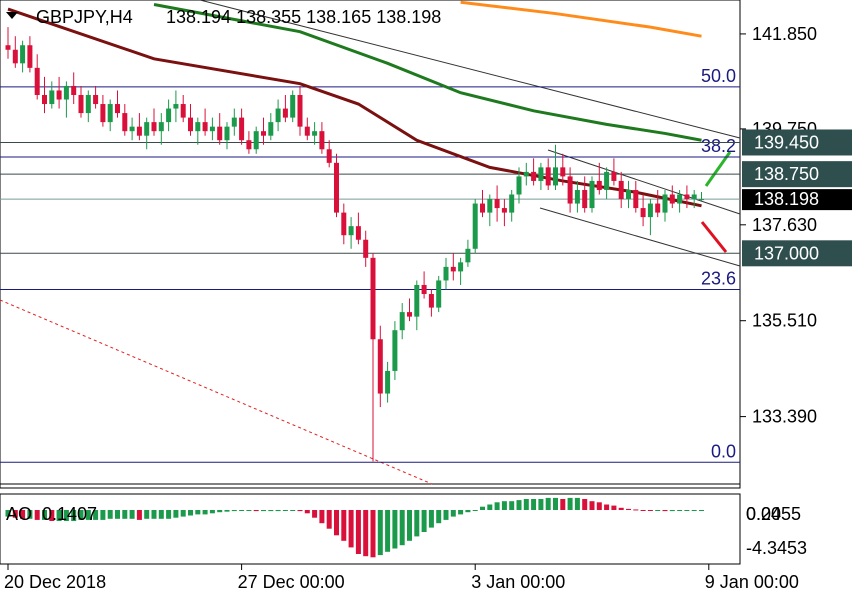  I want to click on fib-label: 50.0, so click(718, 76).